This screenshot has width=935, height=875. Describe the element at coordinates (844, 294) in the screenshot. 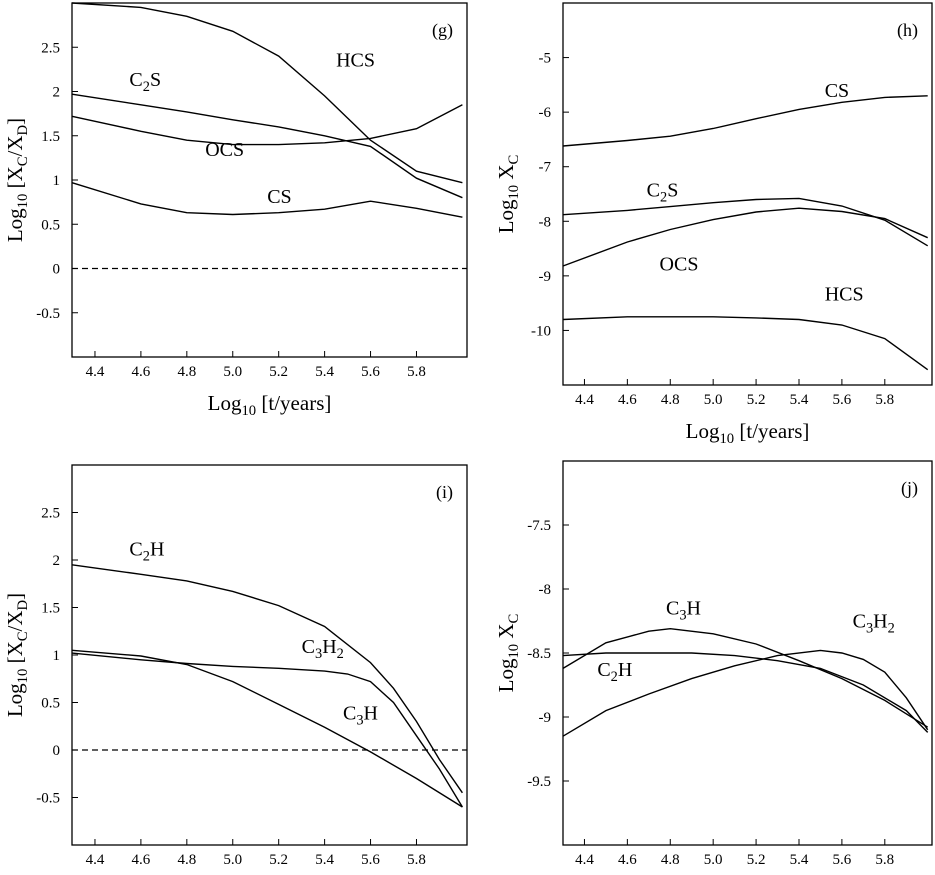

I see `series-annotation: HCS` at that location.